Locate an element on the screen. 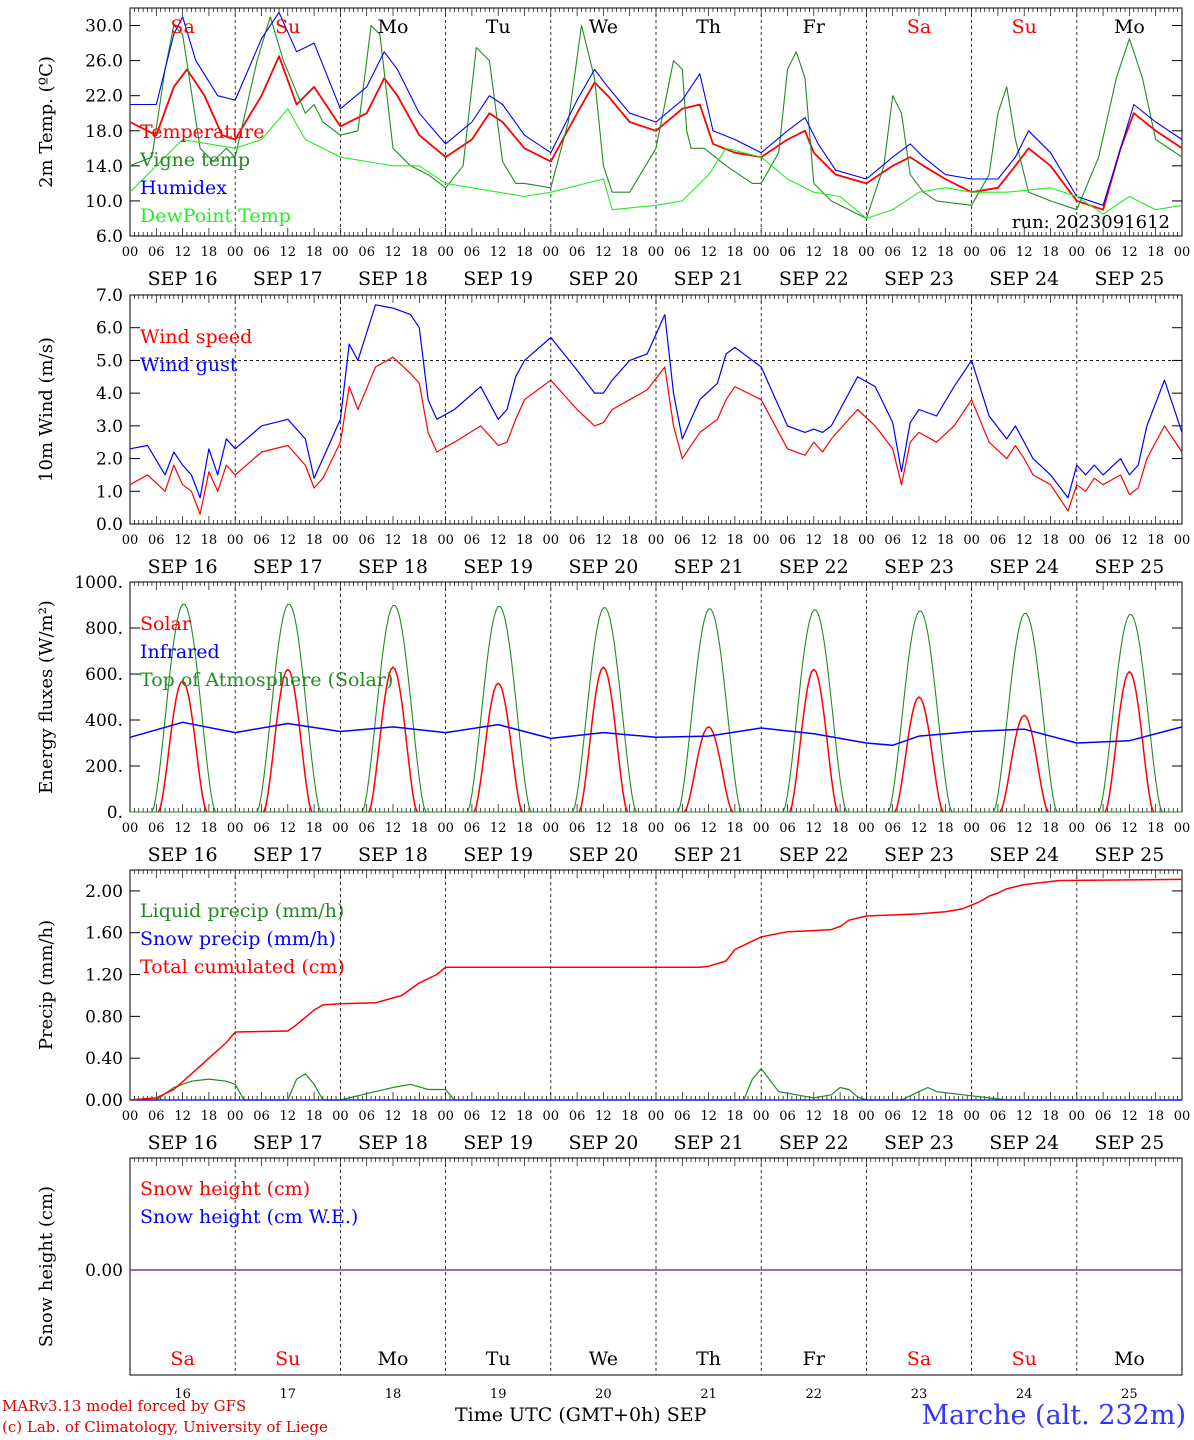 This screenshot has width=1194, height=1440. y-tick-label: 7.0 is located at coordinates (109, 296).